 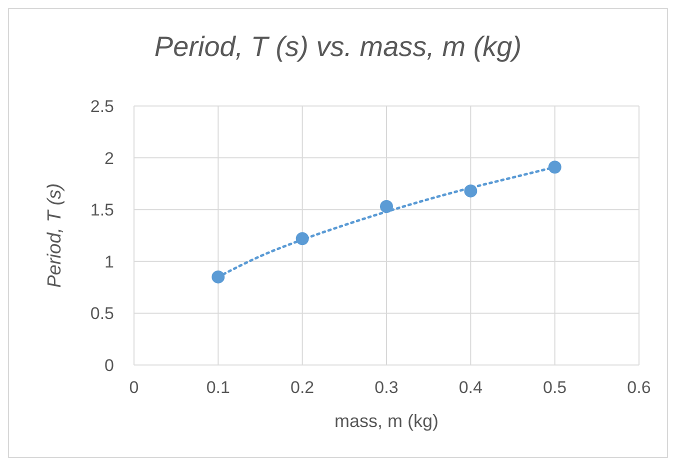 What do you see at coordinates (102, 210) in the screenshot?
I see `y-tick-label: 1.5` at bounding box center [102, 210].